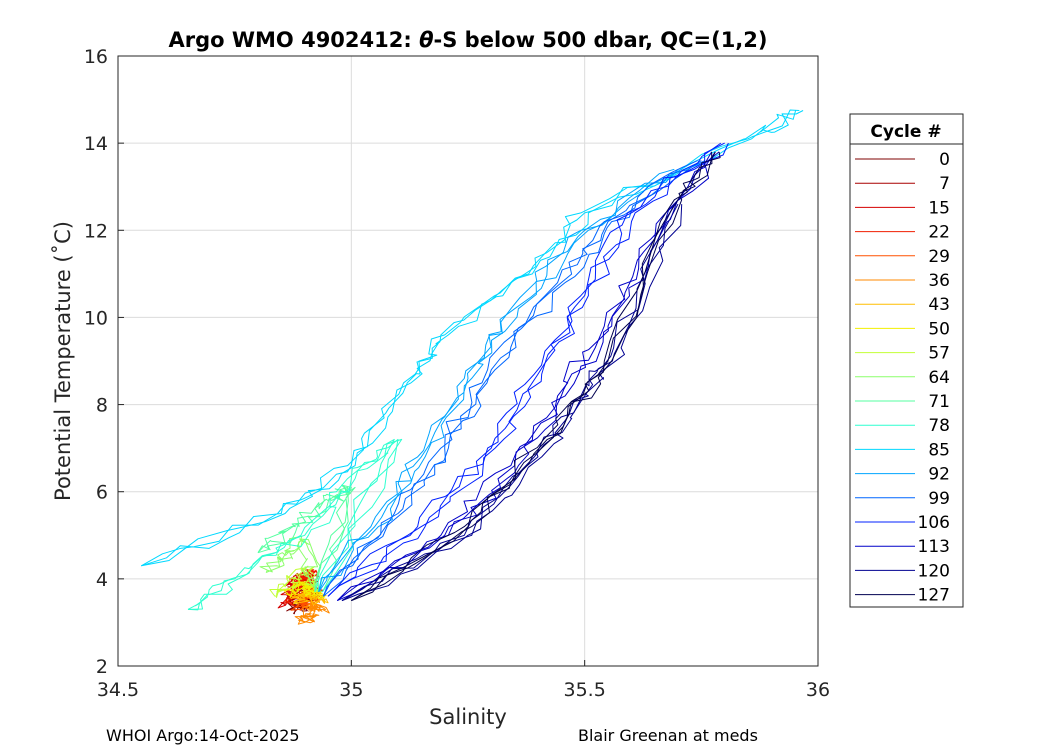 The image size is (1050, 750). What do you see at coordinates (939, 378) in the screenshot?
I see `legend-label-64: 64` at bounding box center [939, 378].